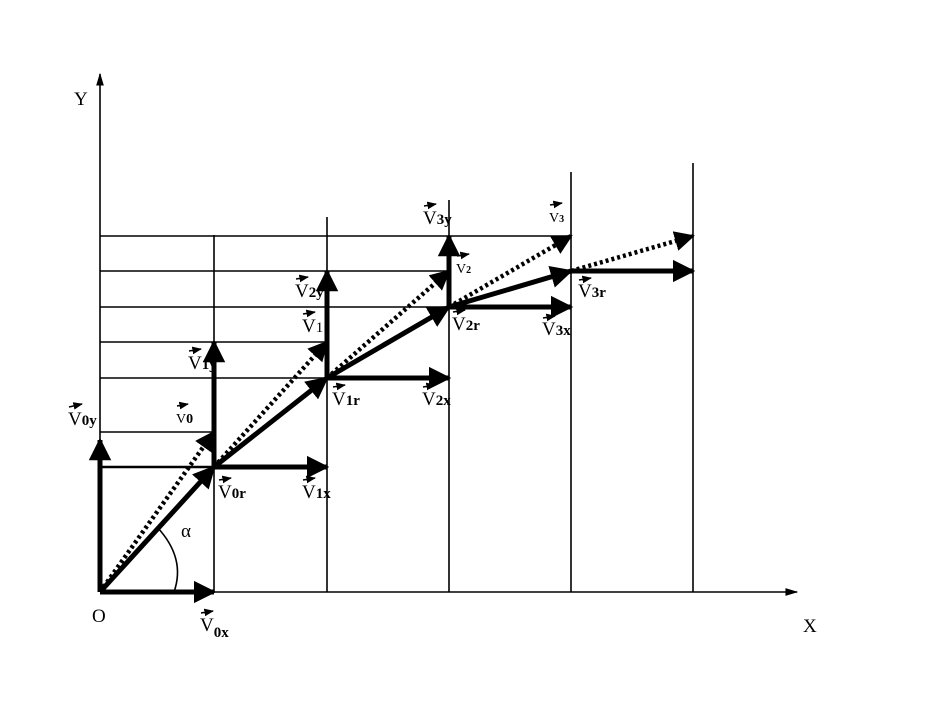 This screenshot has height=718, width=945. I want to click on vector-v0r, so click(157, 529).